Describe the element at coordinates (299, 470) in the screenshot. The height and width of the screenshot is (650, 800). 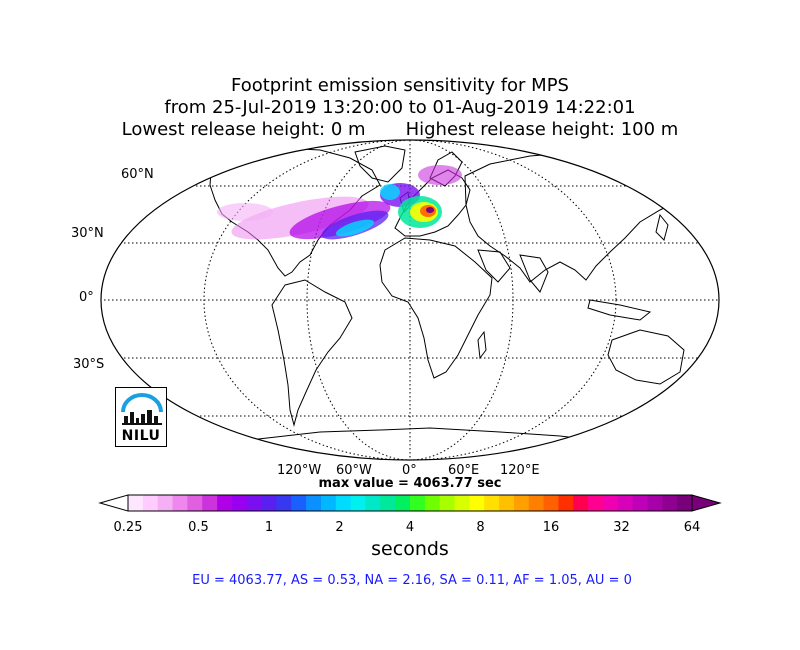
I see `lon-label-120w: 120°W` at that location.